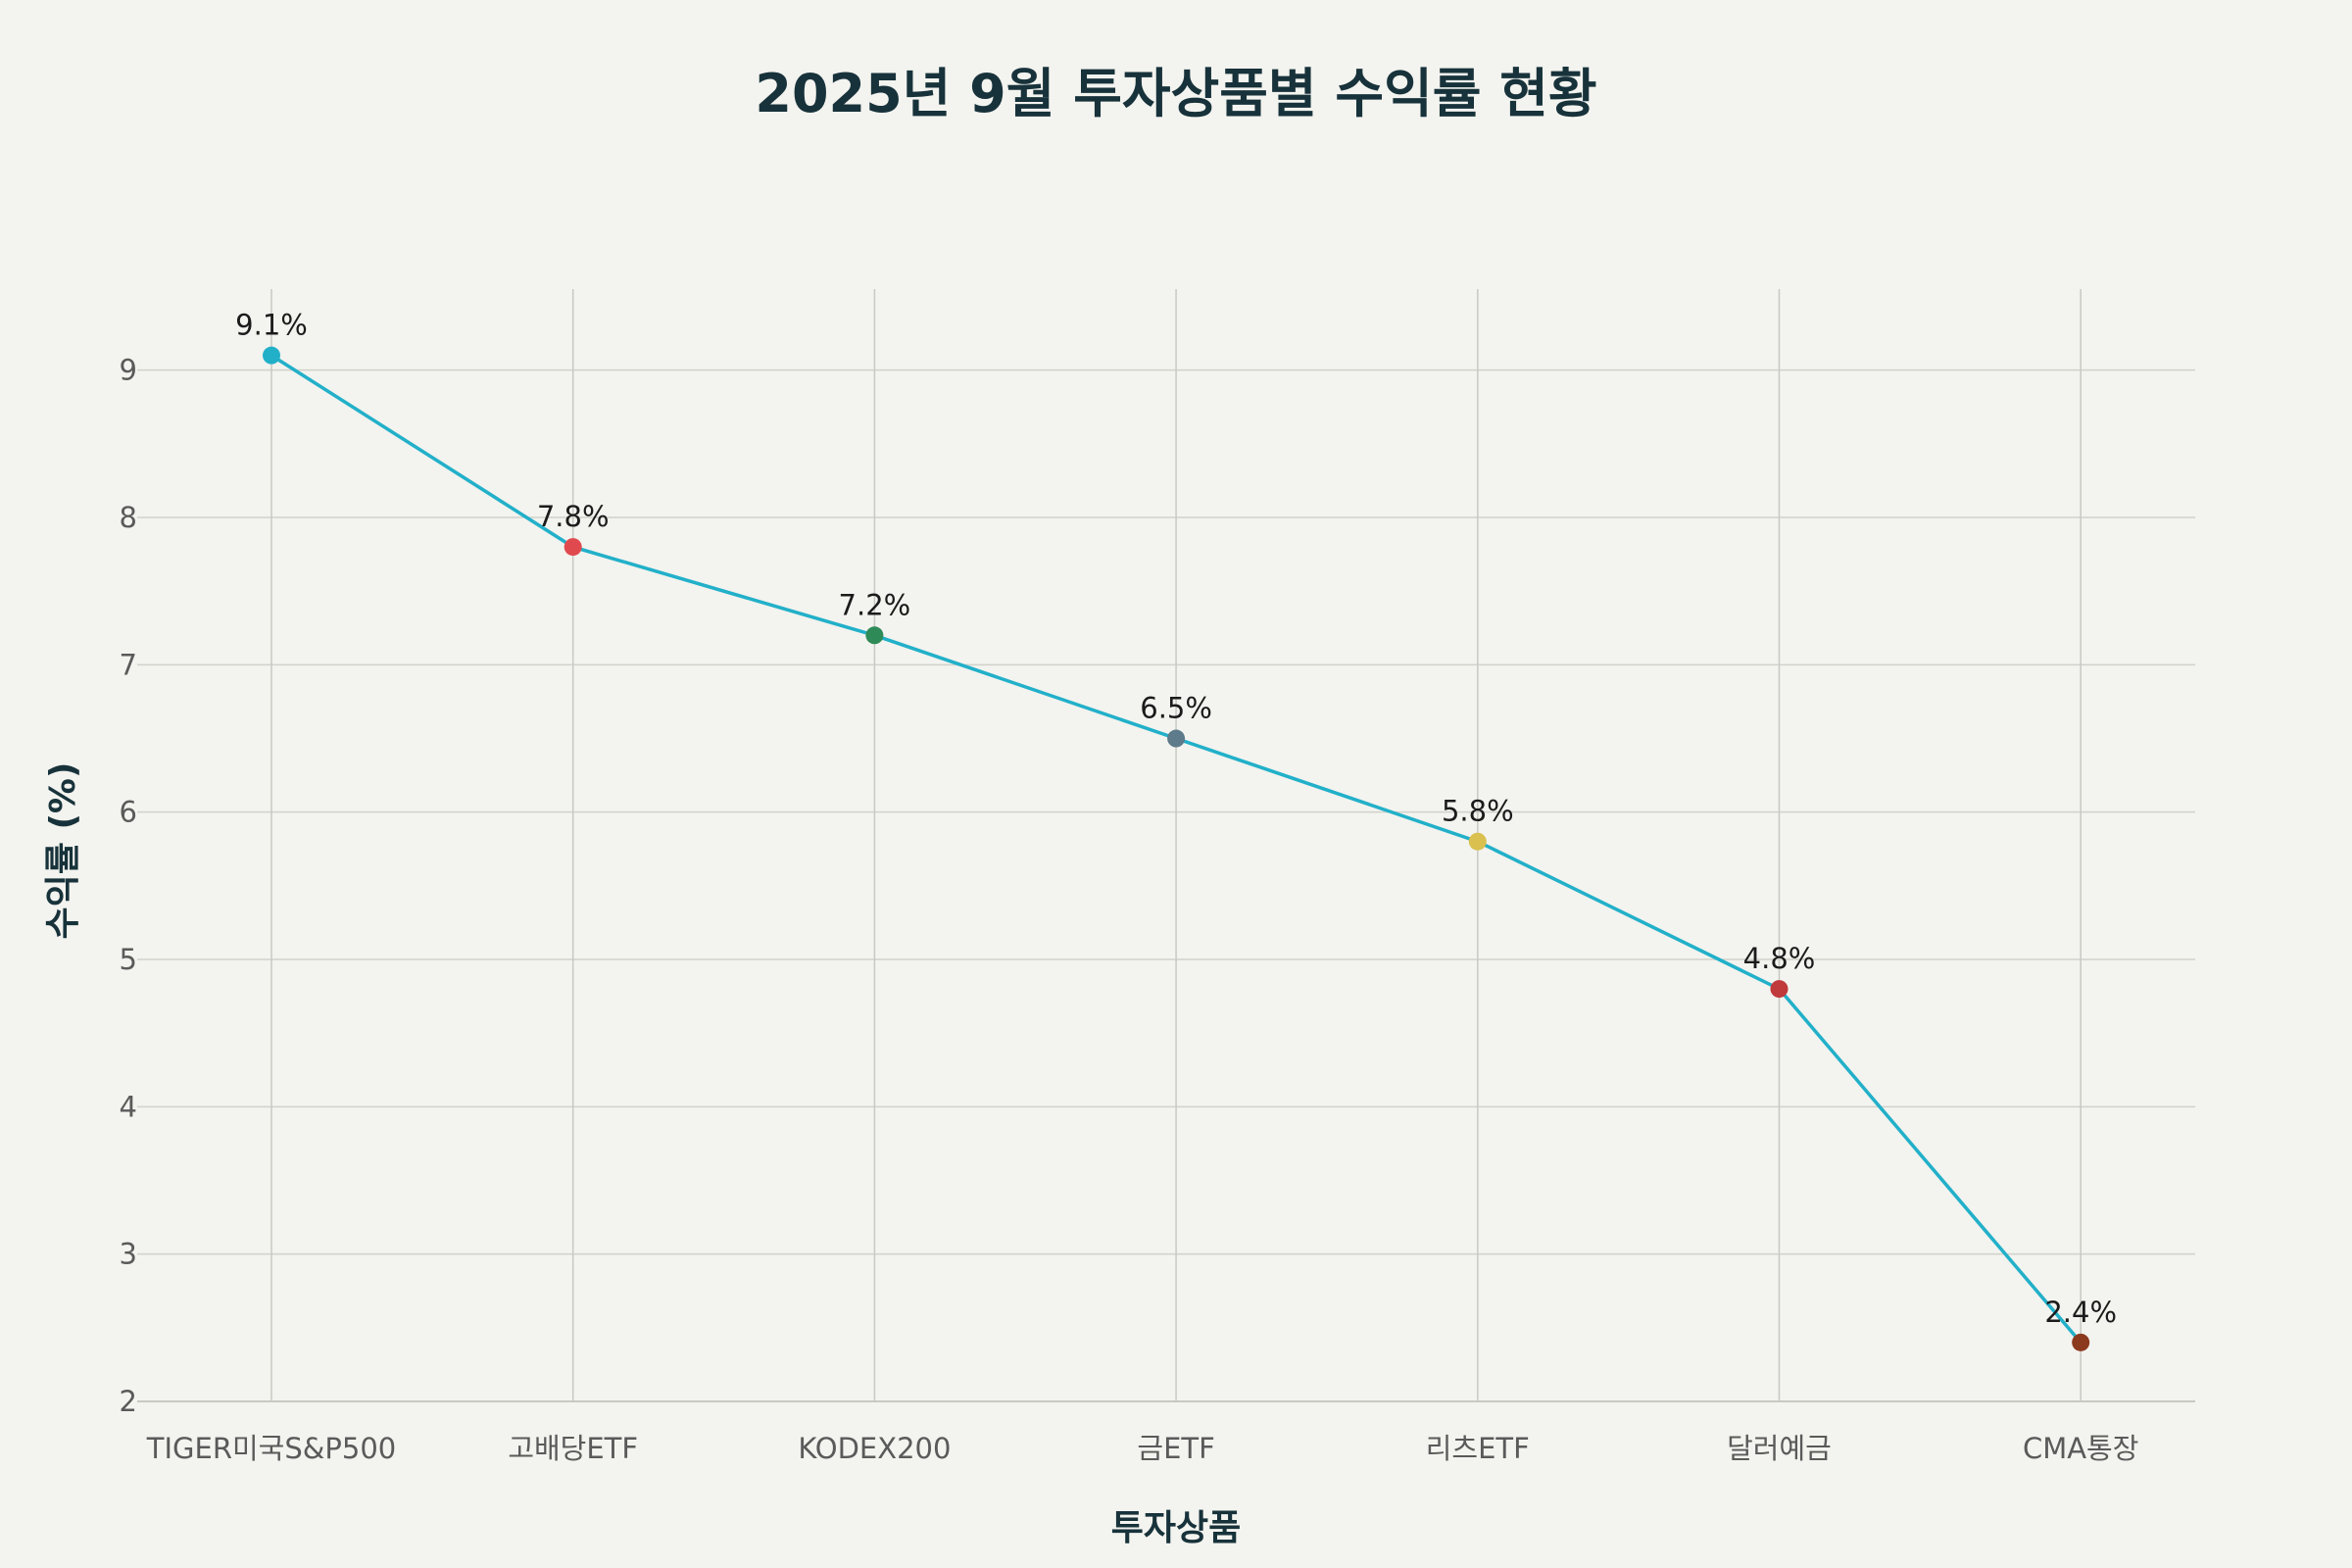 Image resolution: width=2352 pixels, height=1568 pixels. What do you see at coordinates (874, 1448) in the screenshot?
I see `x-tick-label: KODEX200` at bounding box center [874, 1448].